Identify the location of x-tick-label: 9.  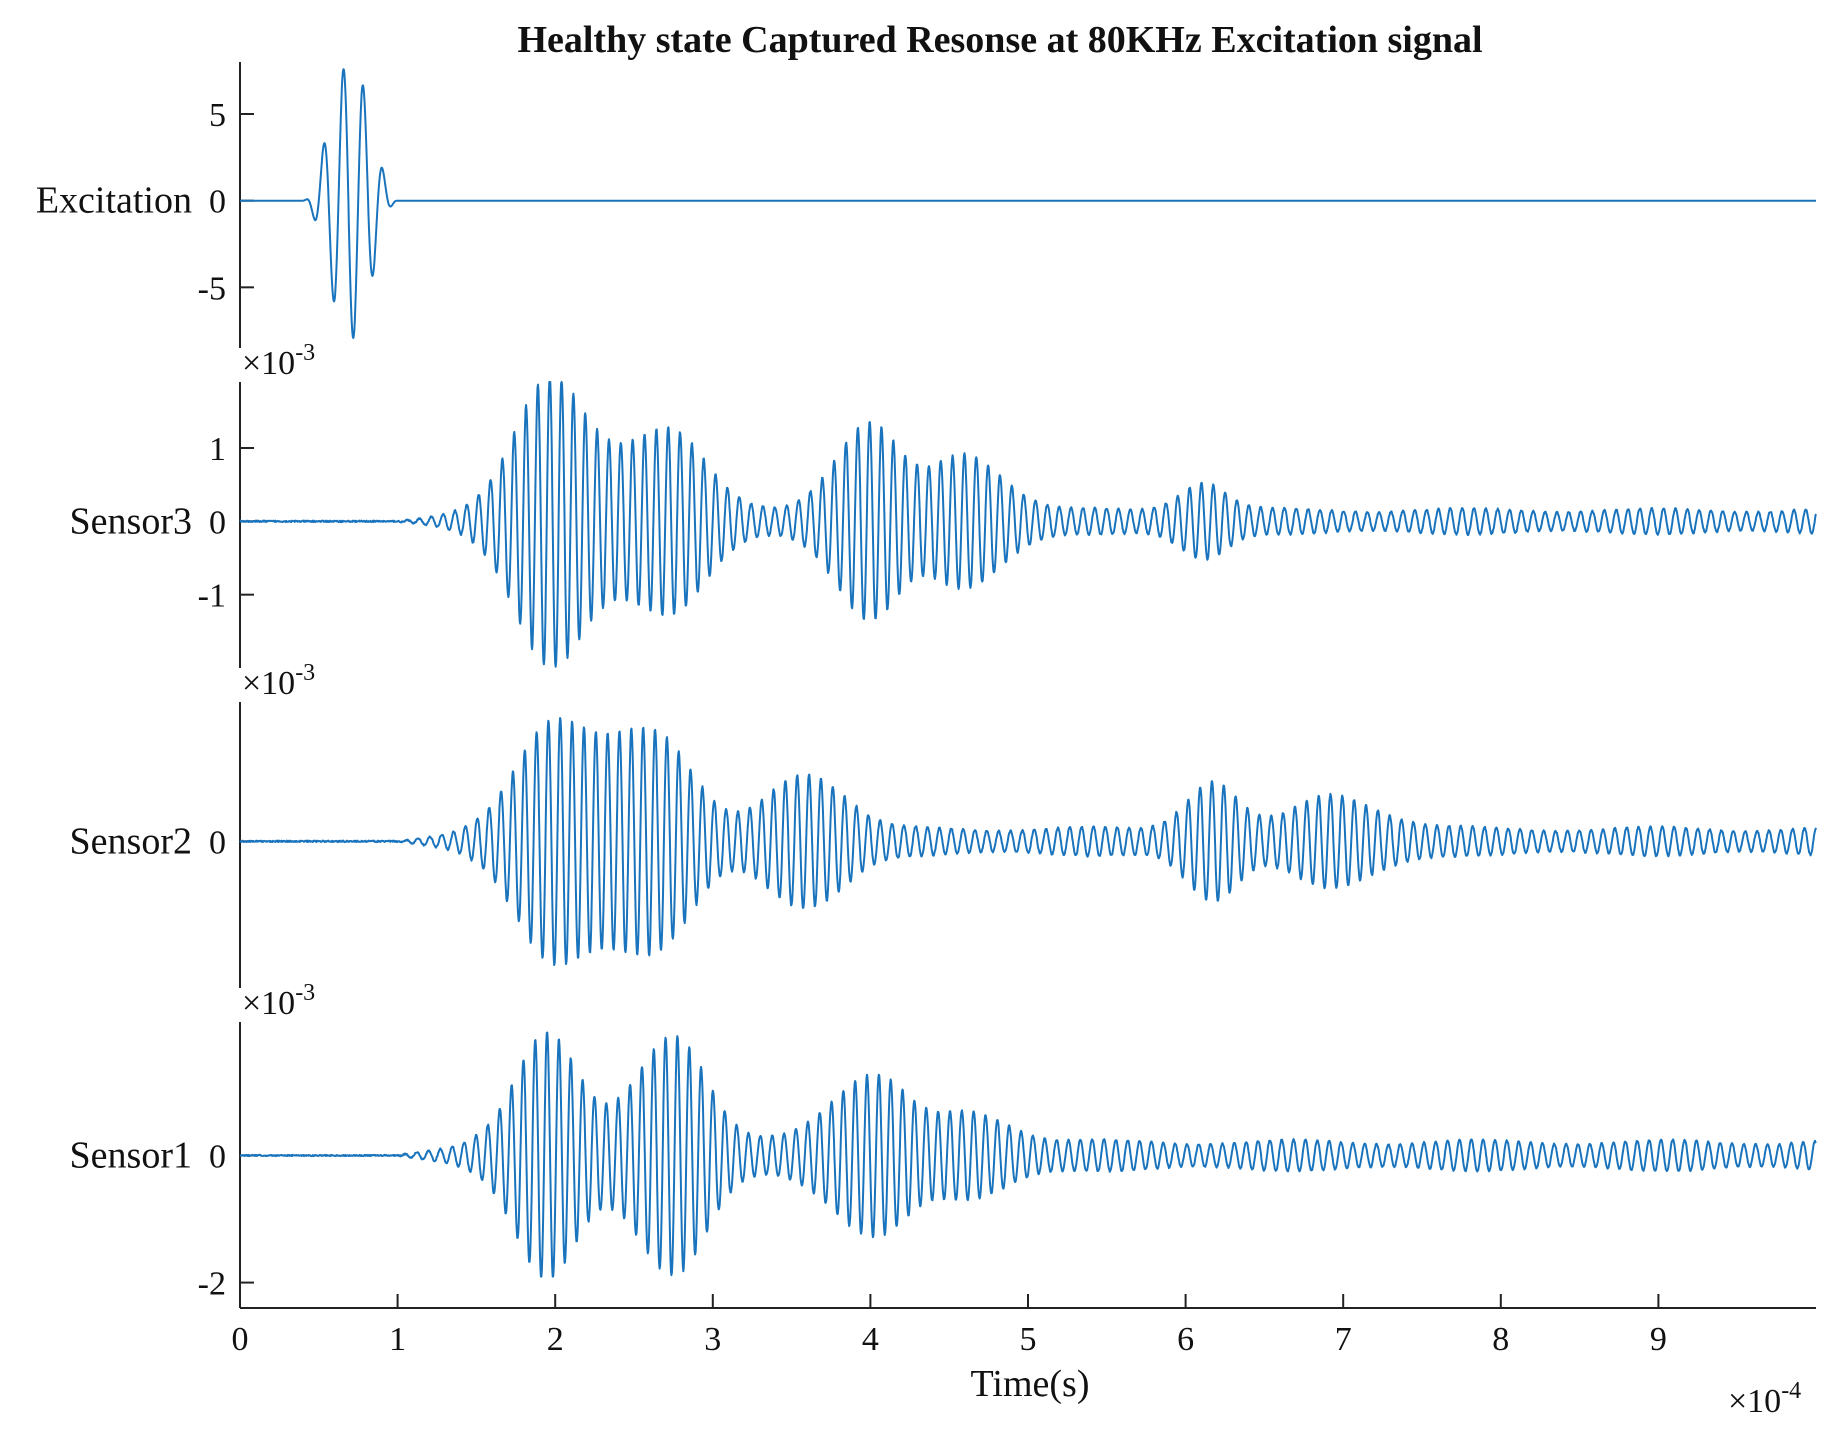
(1658, 1339).